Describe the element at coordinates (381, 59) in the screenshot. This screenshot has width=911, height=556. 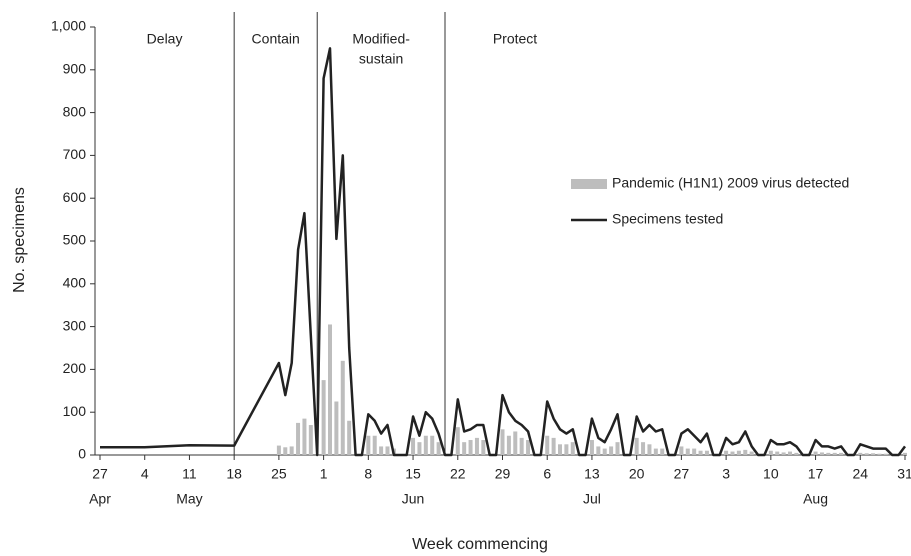
I see `phase-label: sustain` at that location.